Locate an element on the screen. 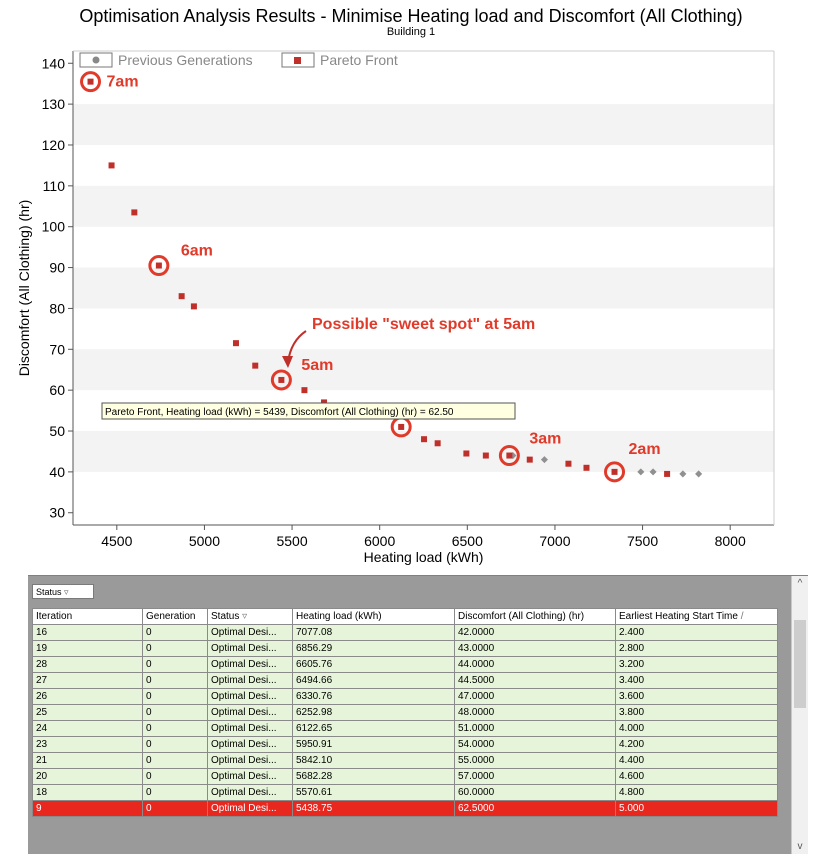 The width and height of the screenshot is (822, 854). scroll-up-icon: ^ is located at coordinates (800, 583).